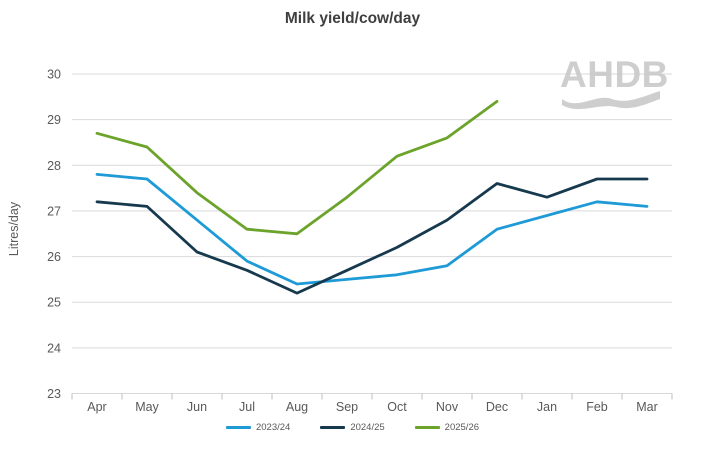  Describe the element at coordinates (347, 407) in the screenshot. I see `x-tick-label: Sep` at that location.